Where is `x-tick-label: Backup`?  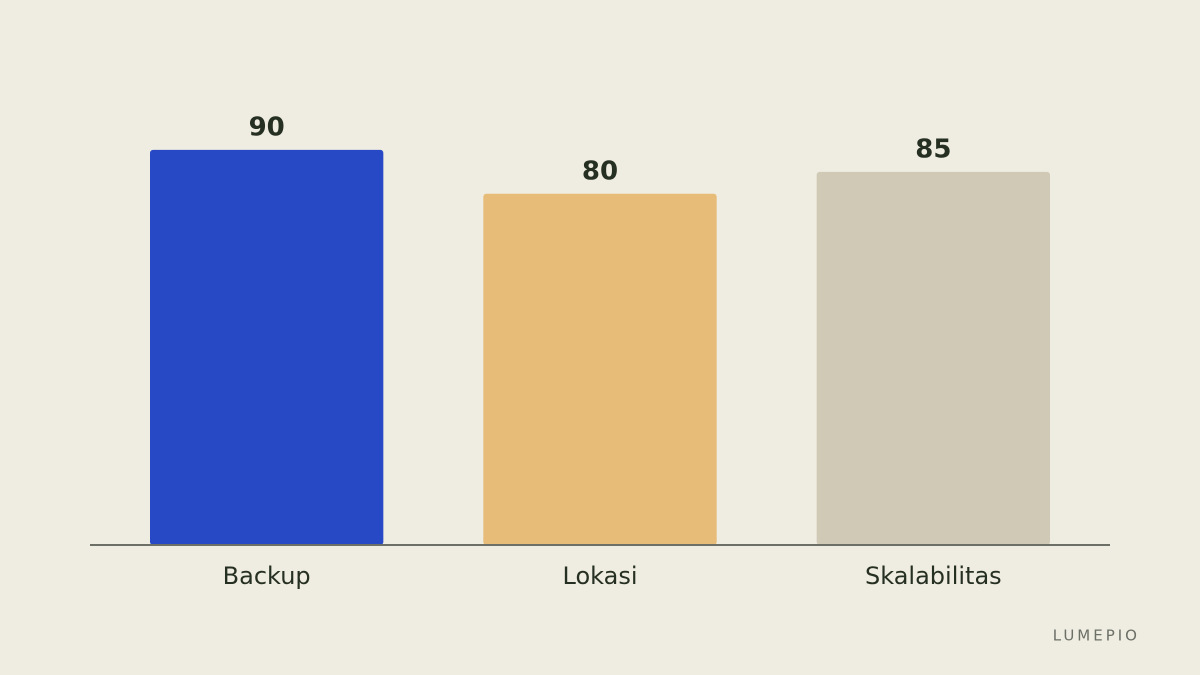
x-tick-label: Backup is located at coordinates (267, 576).